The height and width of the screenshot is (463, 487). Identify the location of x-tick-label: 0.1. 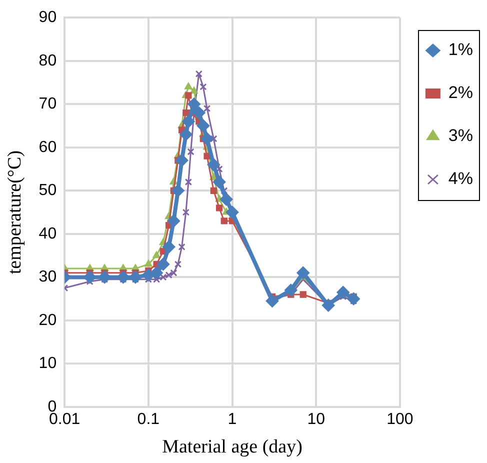
(148, 419).